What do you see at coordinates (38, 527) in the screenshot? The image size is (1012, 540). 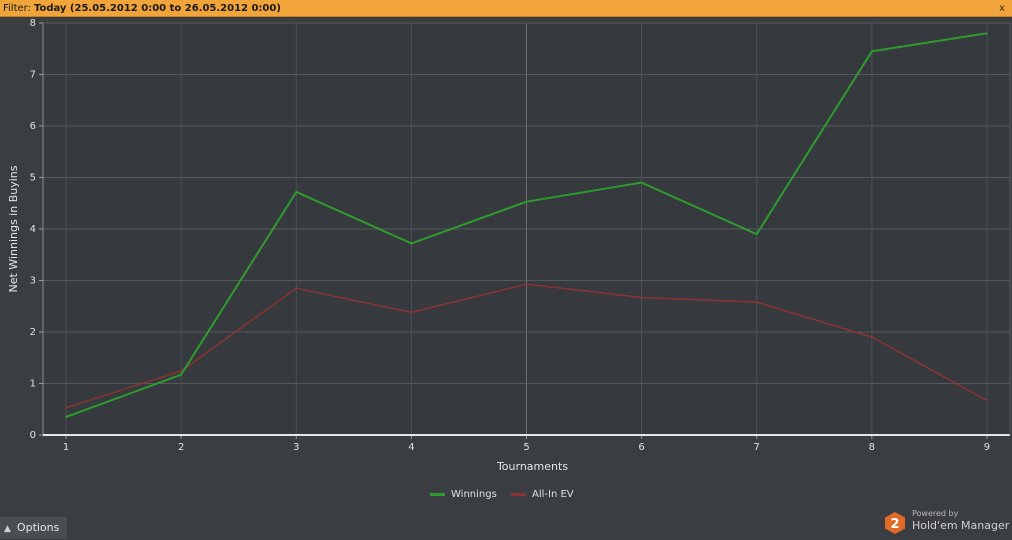 I see `options-label: Options` at bounding box center [38, 527].